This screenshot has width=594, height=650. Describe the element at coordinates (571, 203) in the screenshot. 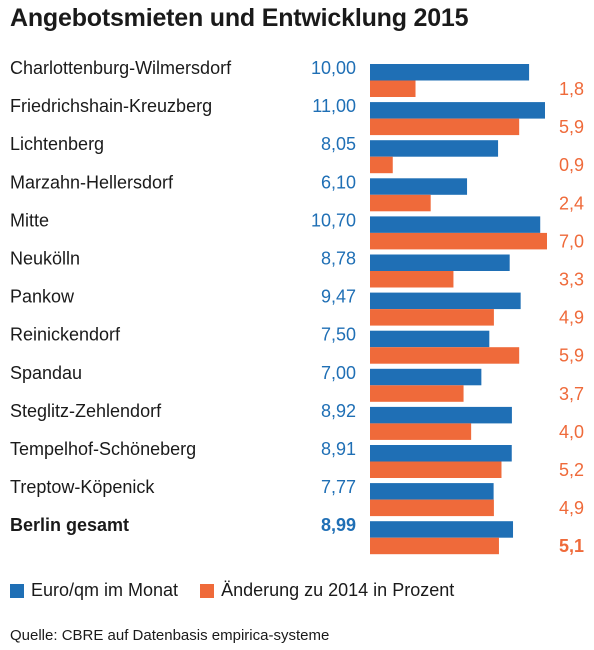

I see `value-label-change: 2,4` at that location.